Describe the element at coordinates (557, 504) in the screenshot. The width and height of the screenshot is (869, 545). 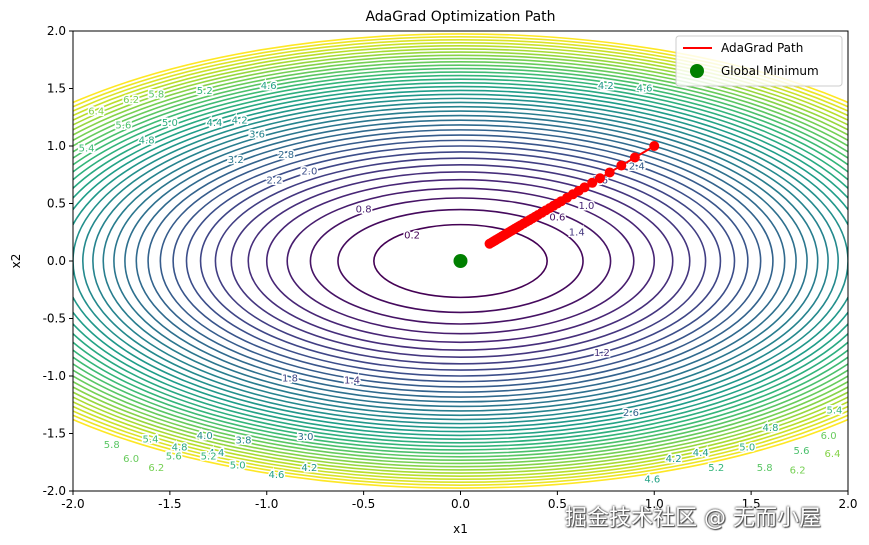
I see `x-tick-label: 0.5` at that location.